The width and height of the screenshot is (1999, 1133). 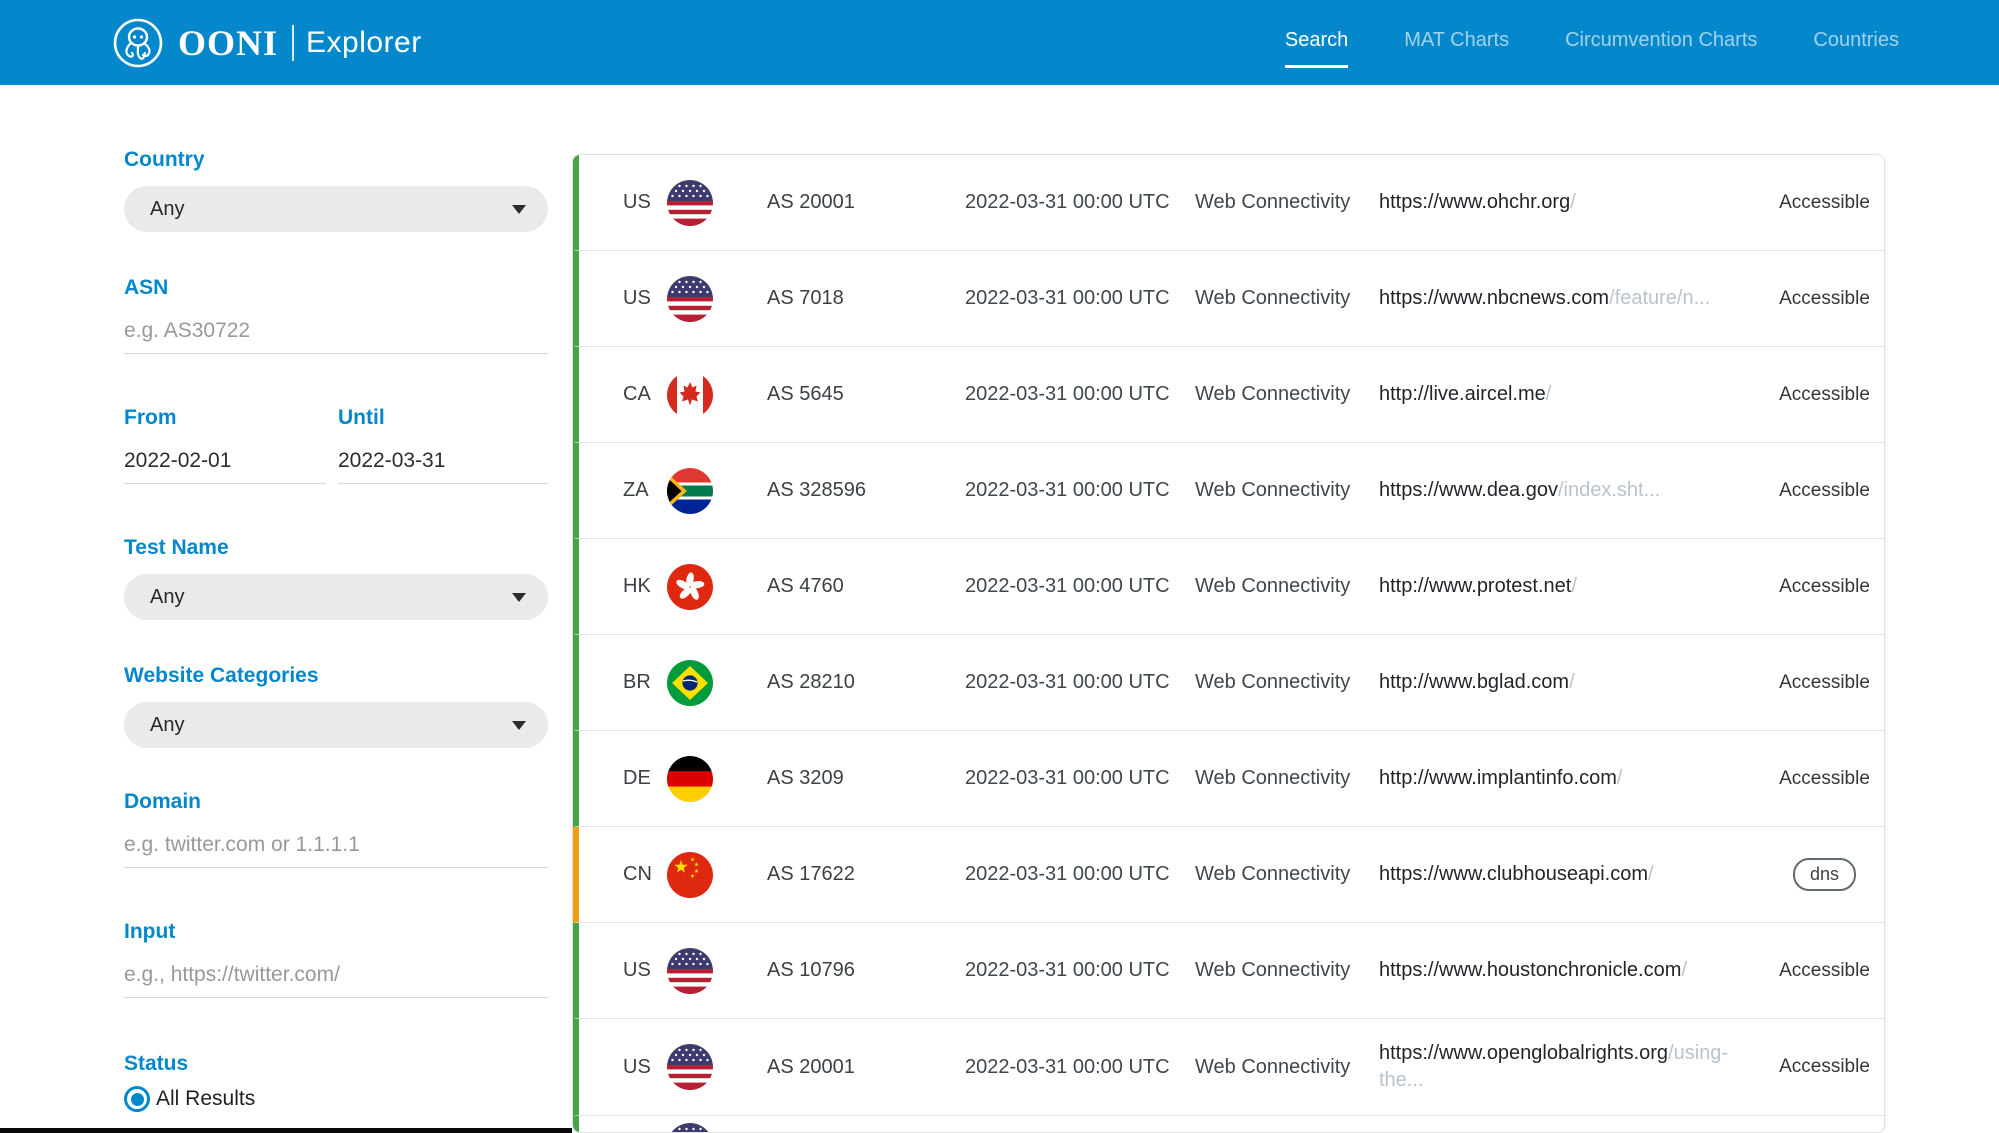 I want to click on status-all-results-option: All Results, so click(x=336, y=1099).